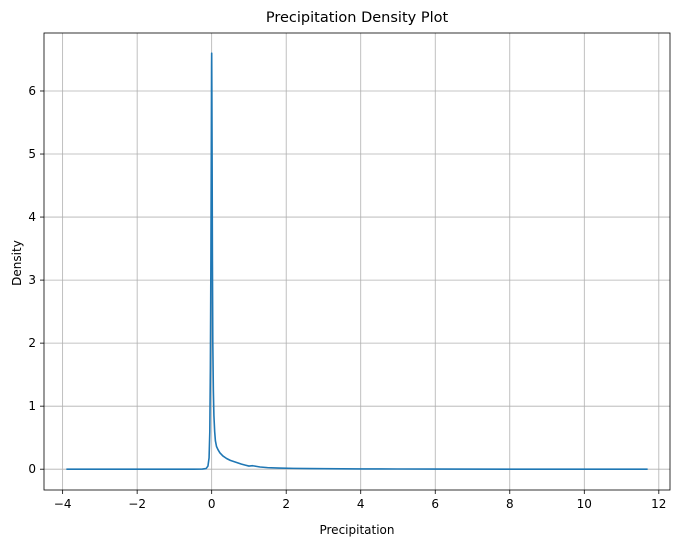  Describe the element at coordinates (435, 504) in the screenshot. I see `x-tick-label: 6` at that location.